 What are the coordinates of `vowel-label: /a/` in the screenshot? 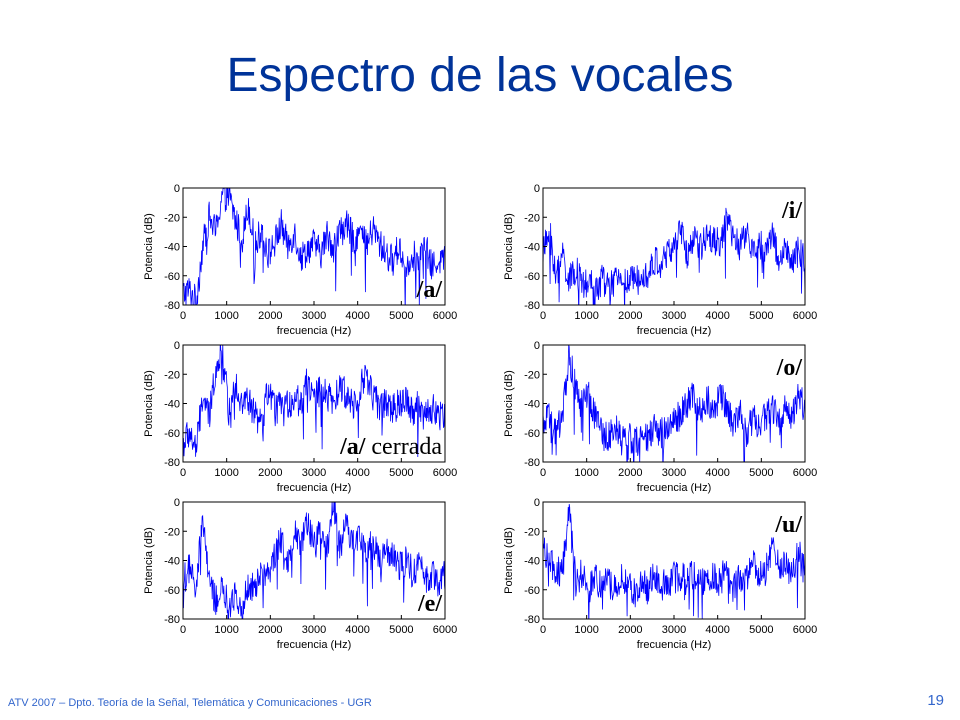 It's located at (429, 290).